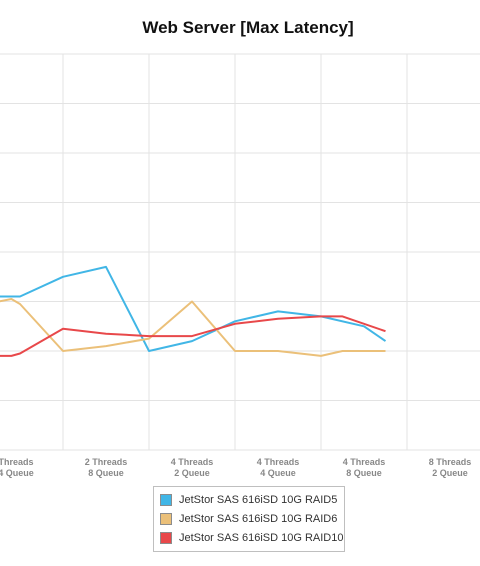 This screenshot has height=566, width=480. I want to click on legend-item: JetStor SAS 616iSD 10G RAID6, so click(249, 518).